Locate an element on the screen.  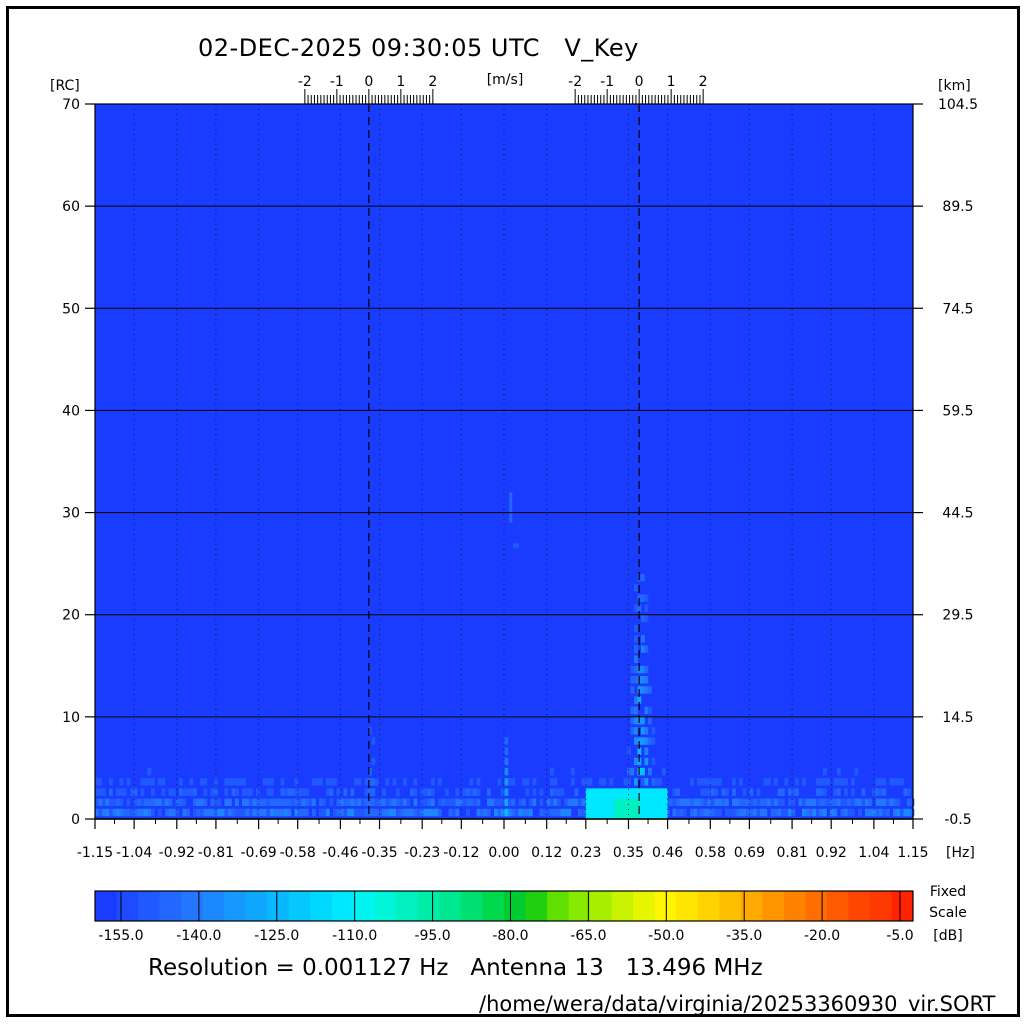
velocity-tick-label: -1 is located at coordinates (337, 82).